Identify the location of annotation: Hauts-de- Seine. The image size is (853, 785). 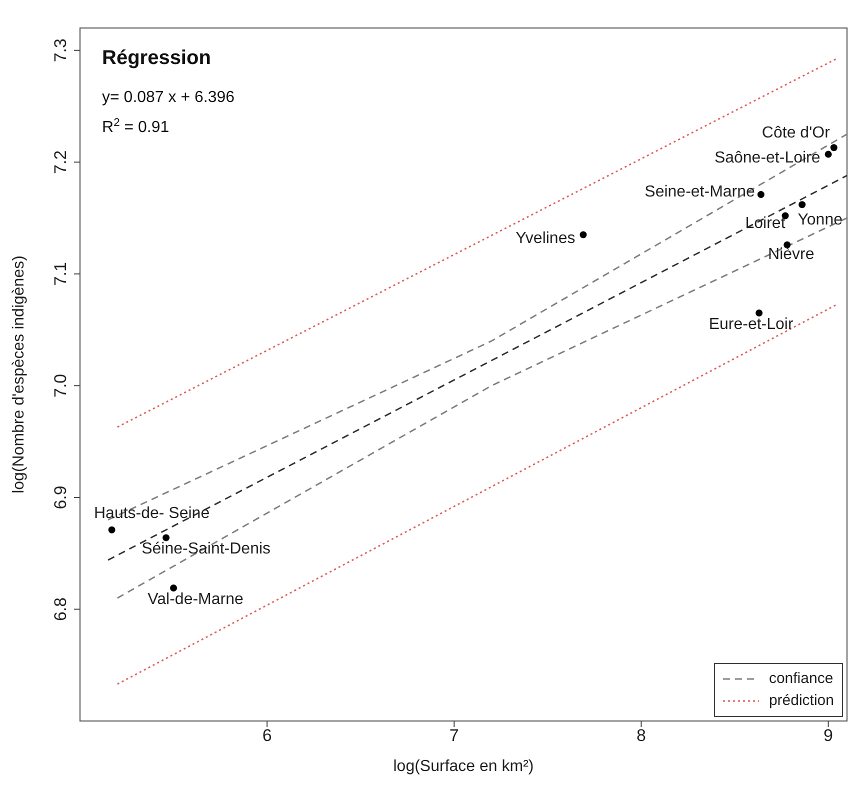
(152, 513).